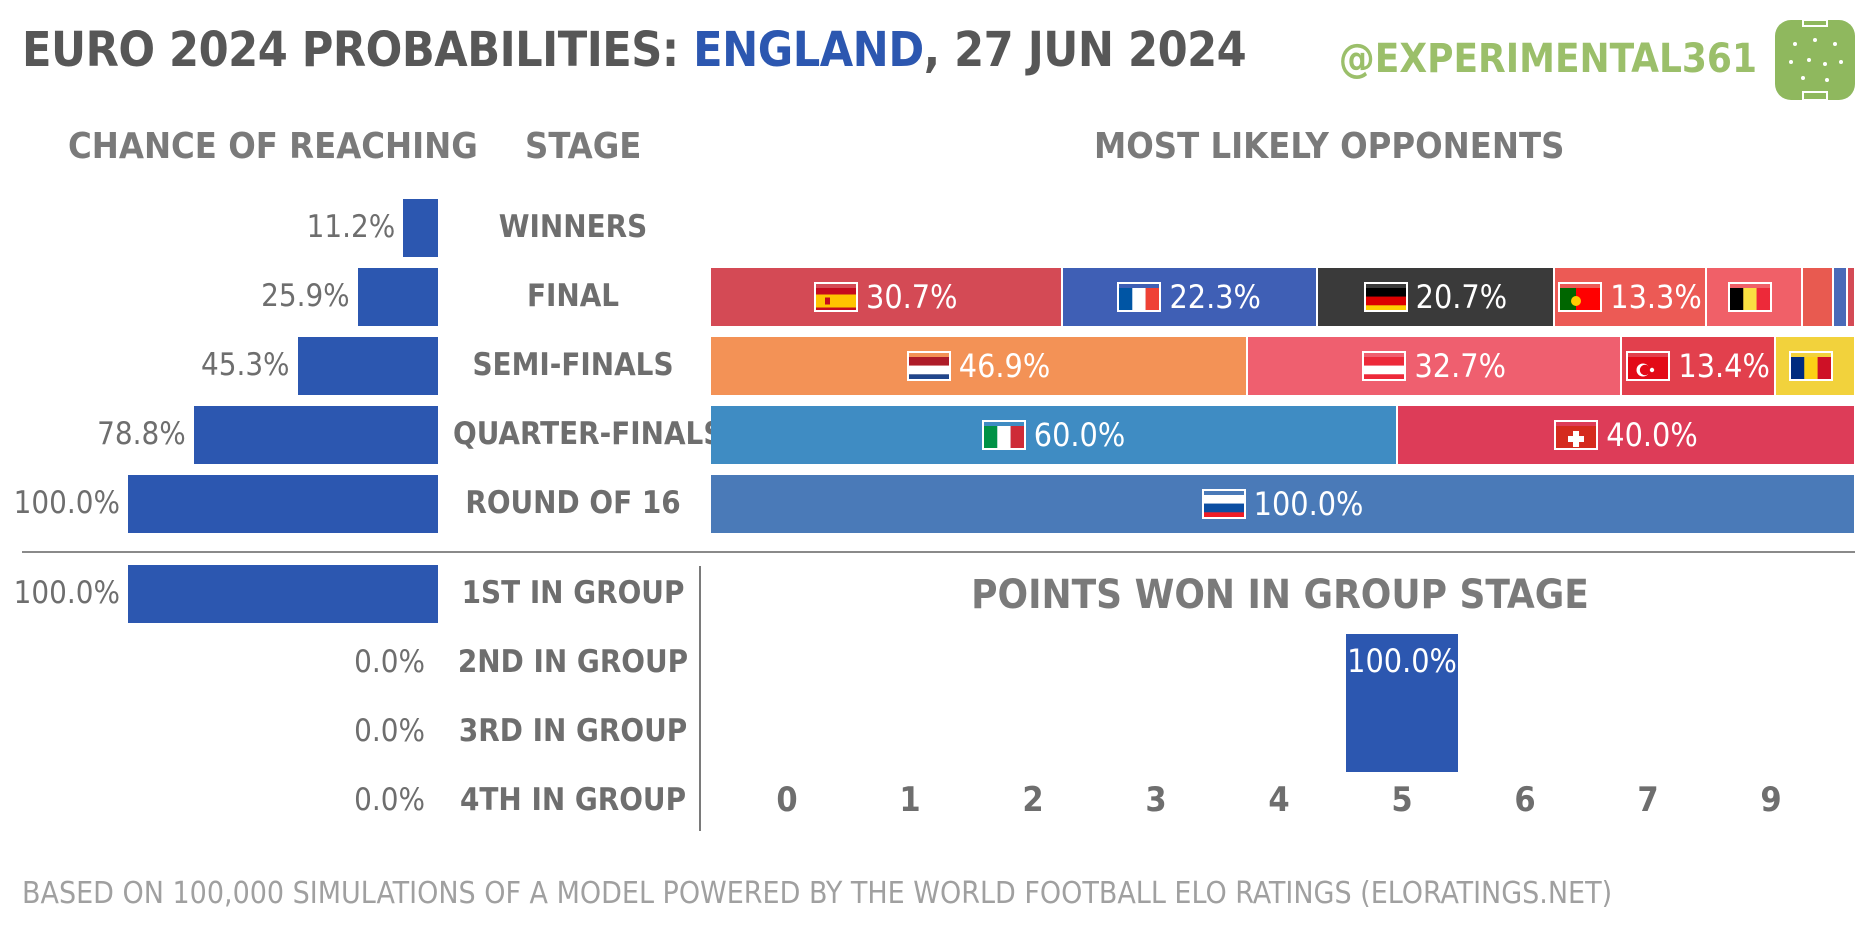  What do you see at coordinates (141, 434) in the screenshot?
I see `chance-label: 78.8%` at bounding box center [141, 434].